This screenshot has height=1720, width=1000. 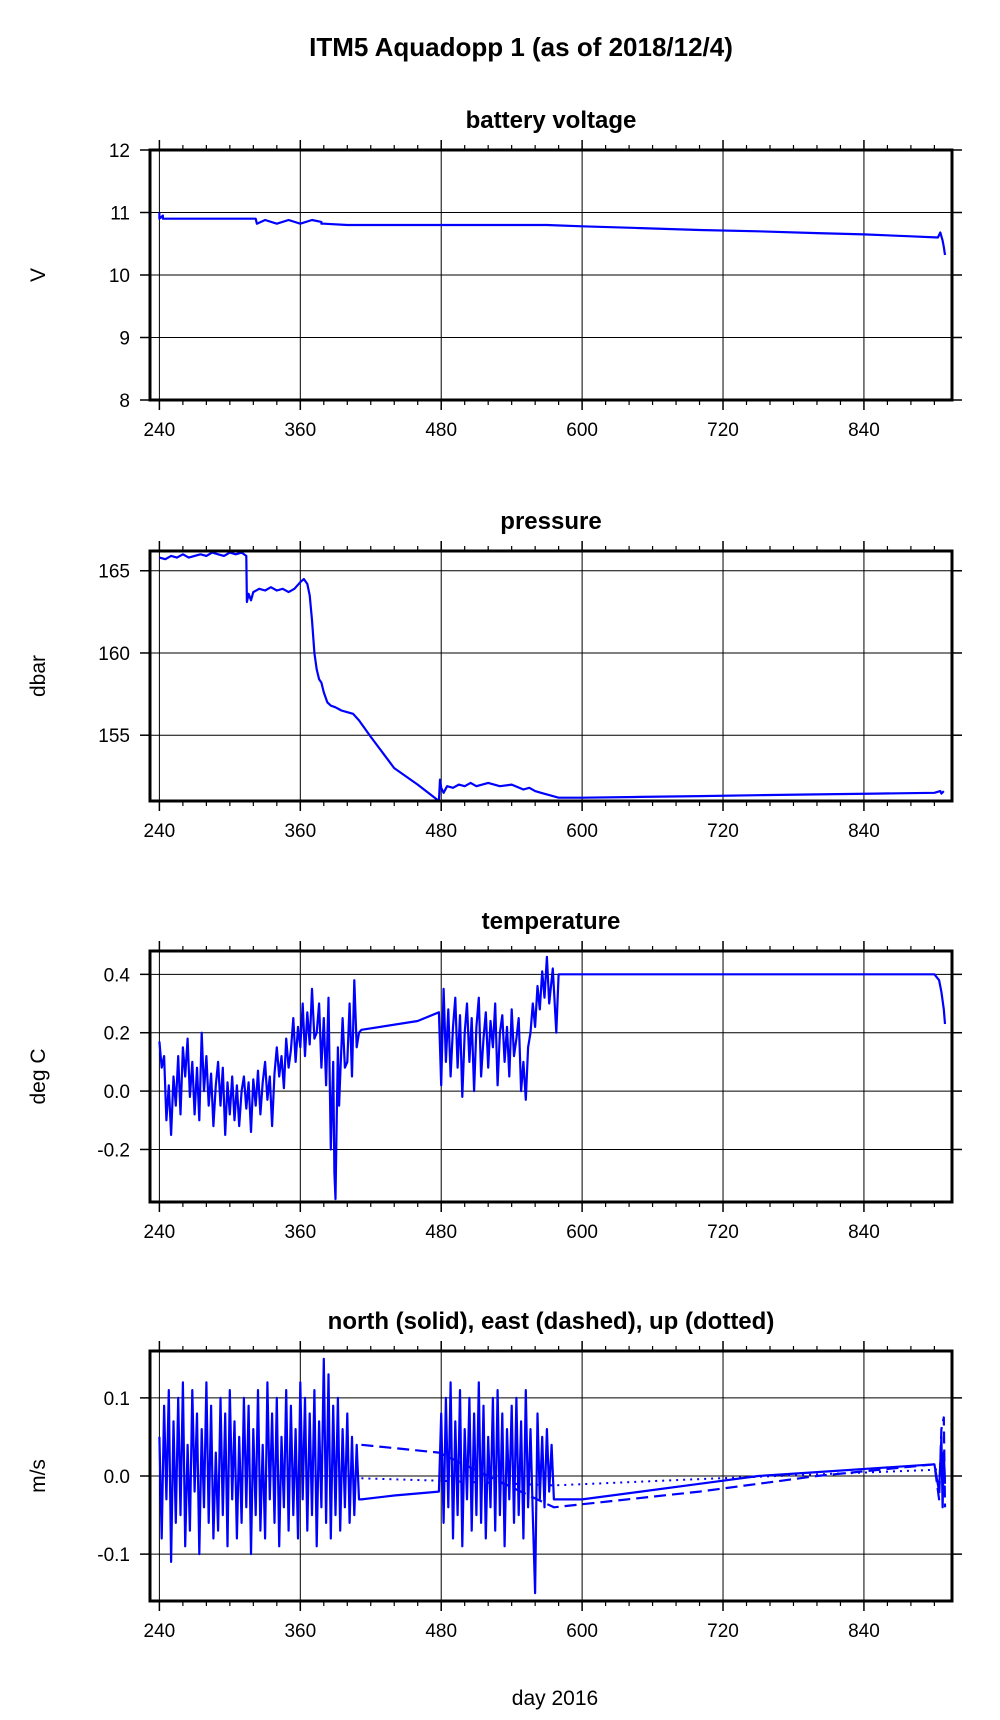 I want to click on y-axis-label: m/s, so click(x=38, y=1476).